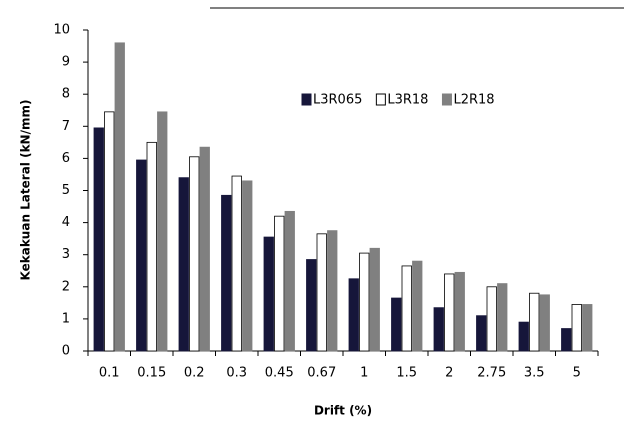 The height and width of the screenshot is (444, 624). I want to click on legend-label: L3R065, so click(337, 100).